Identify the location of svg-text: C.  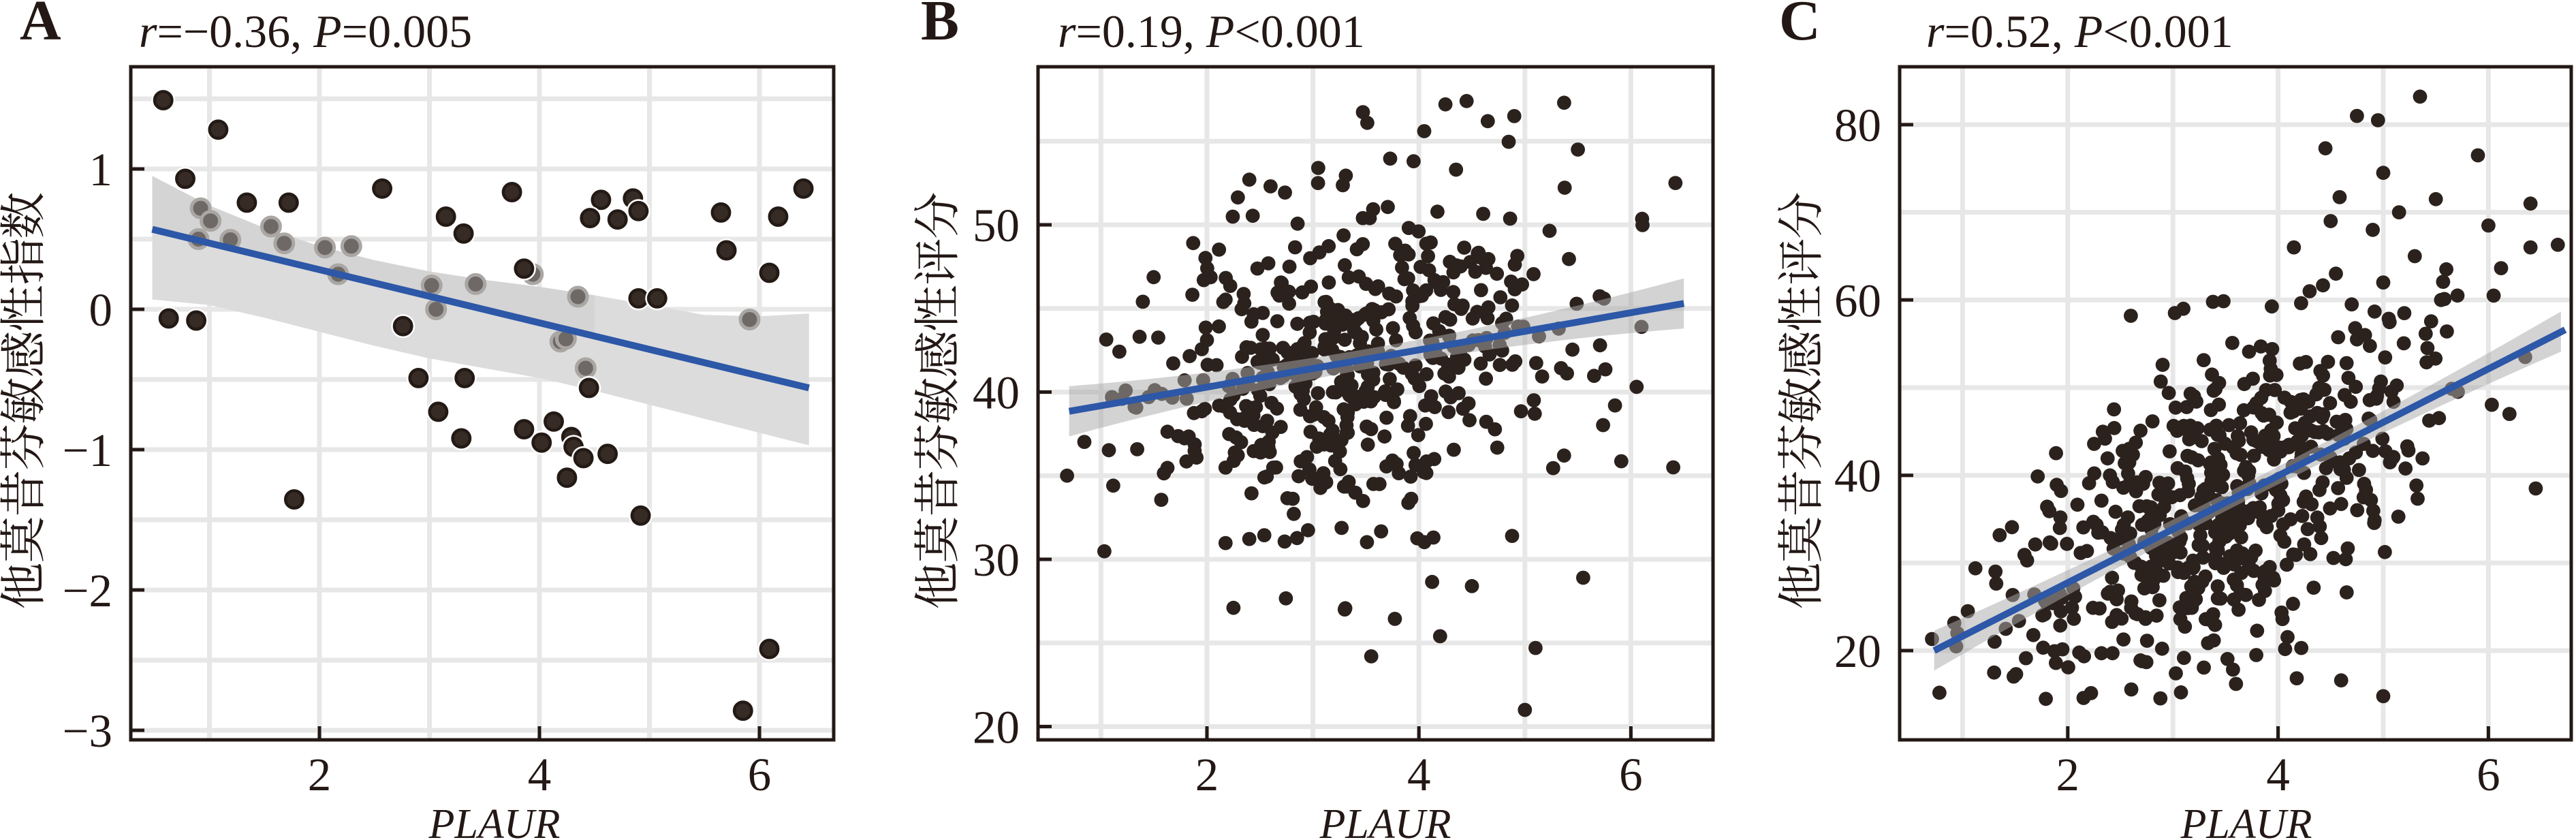
(1800, 26).